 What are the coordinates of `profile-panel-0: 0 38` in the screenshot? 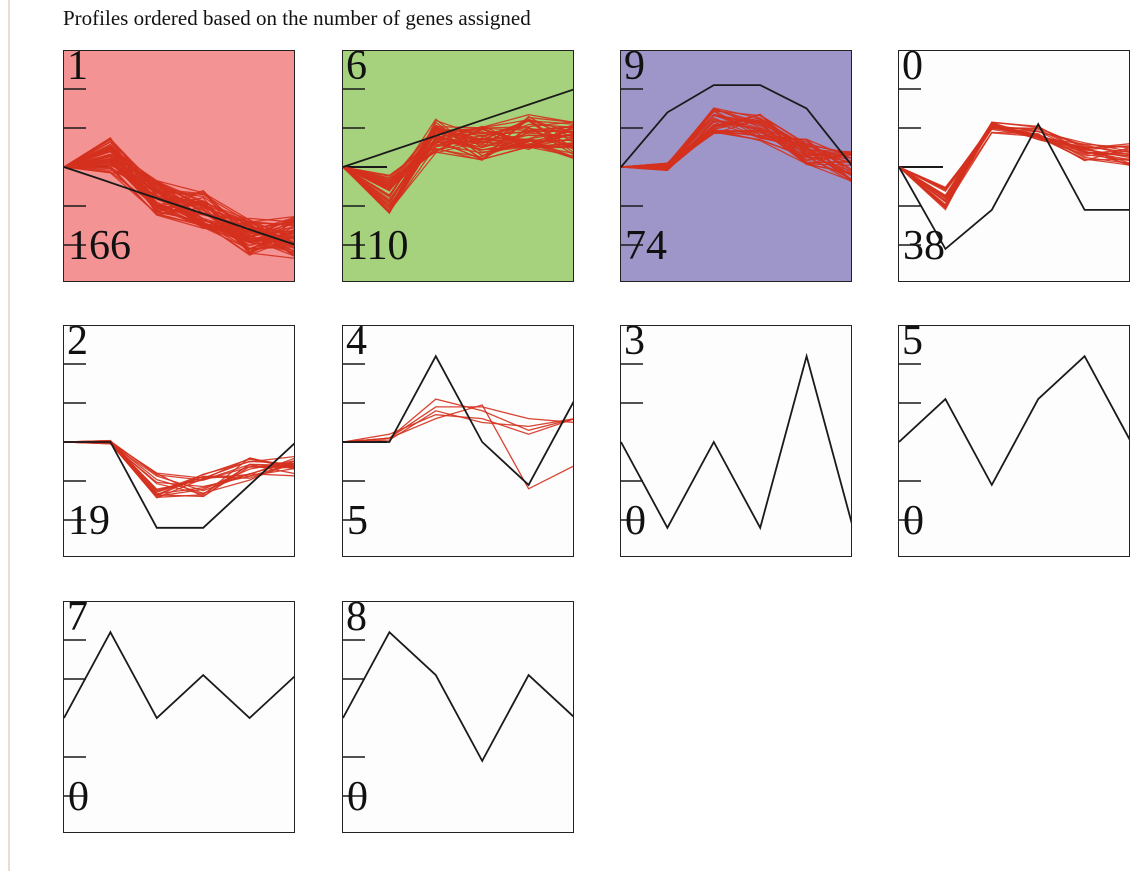 It's located at (1014, 166).